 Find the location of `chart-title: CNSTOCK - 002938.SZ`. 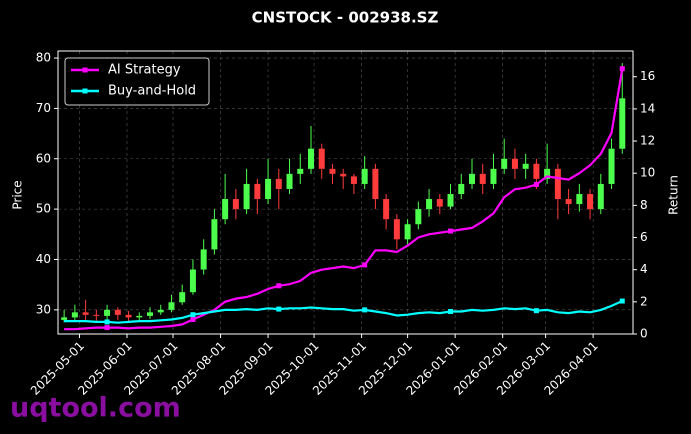

chart-title: CNSTOCK - 002938.SZ is located at coordinates (345, 18).